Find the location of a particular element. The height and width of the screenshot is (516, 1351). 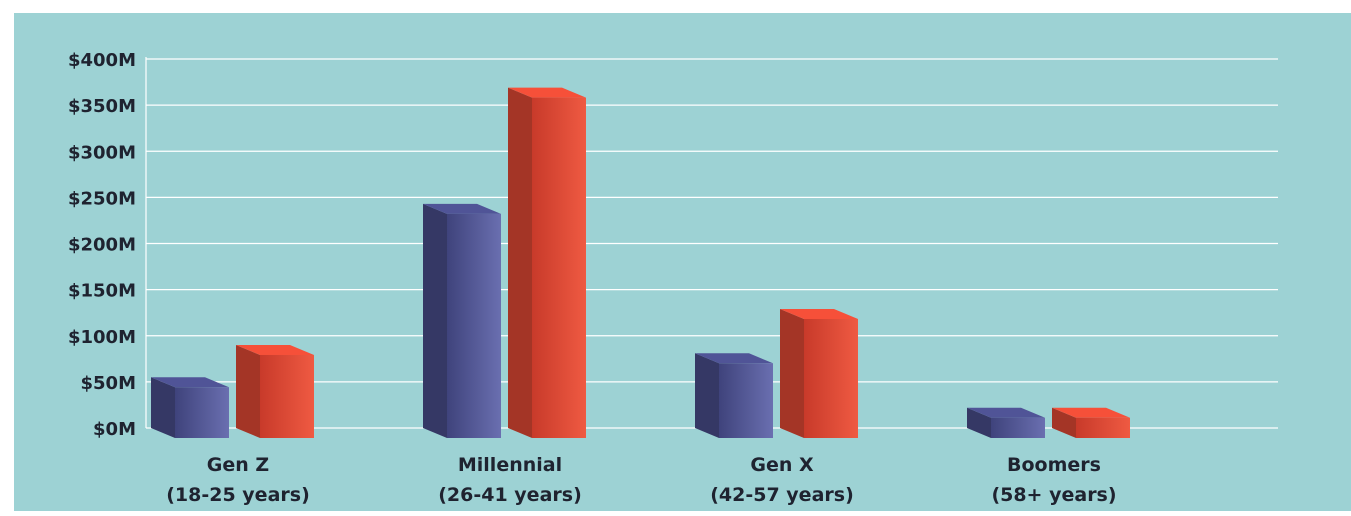

y-tick-label: $300M is located at coordinates (102, 152).